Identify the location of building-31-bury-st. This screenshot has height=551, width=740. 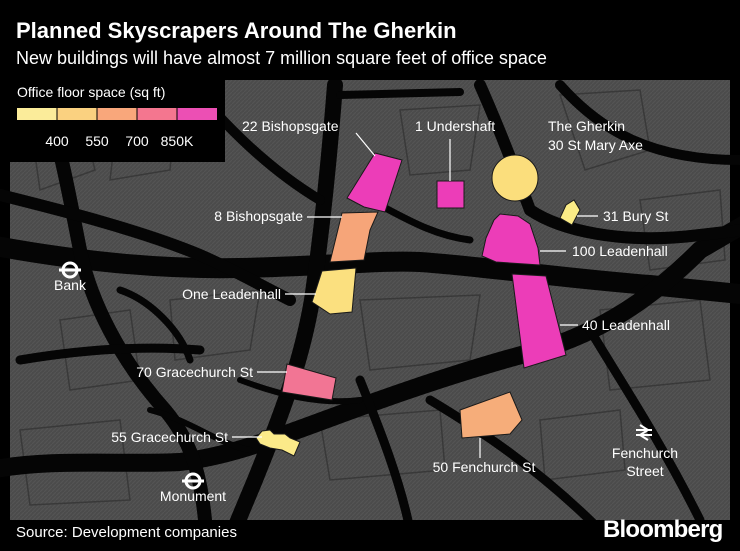
(570, 212).